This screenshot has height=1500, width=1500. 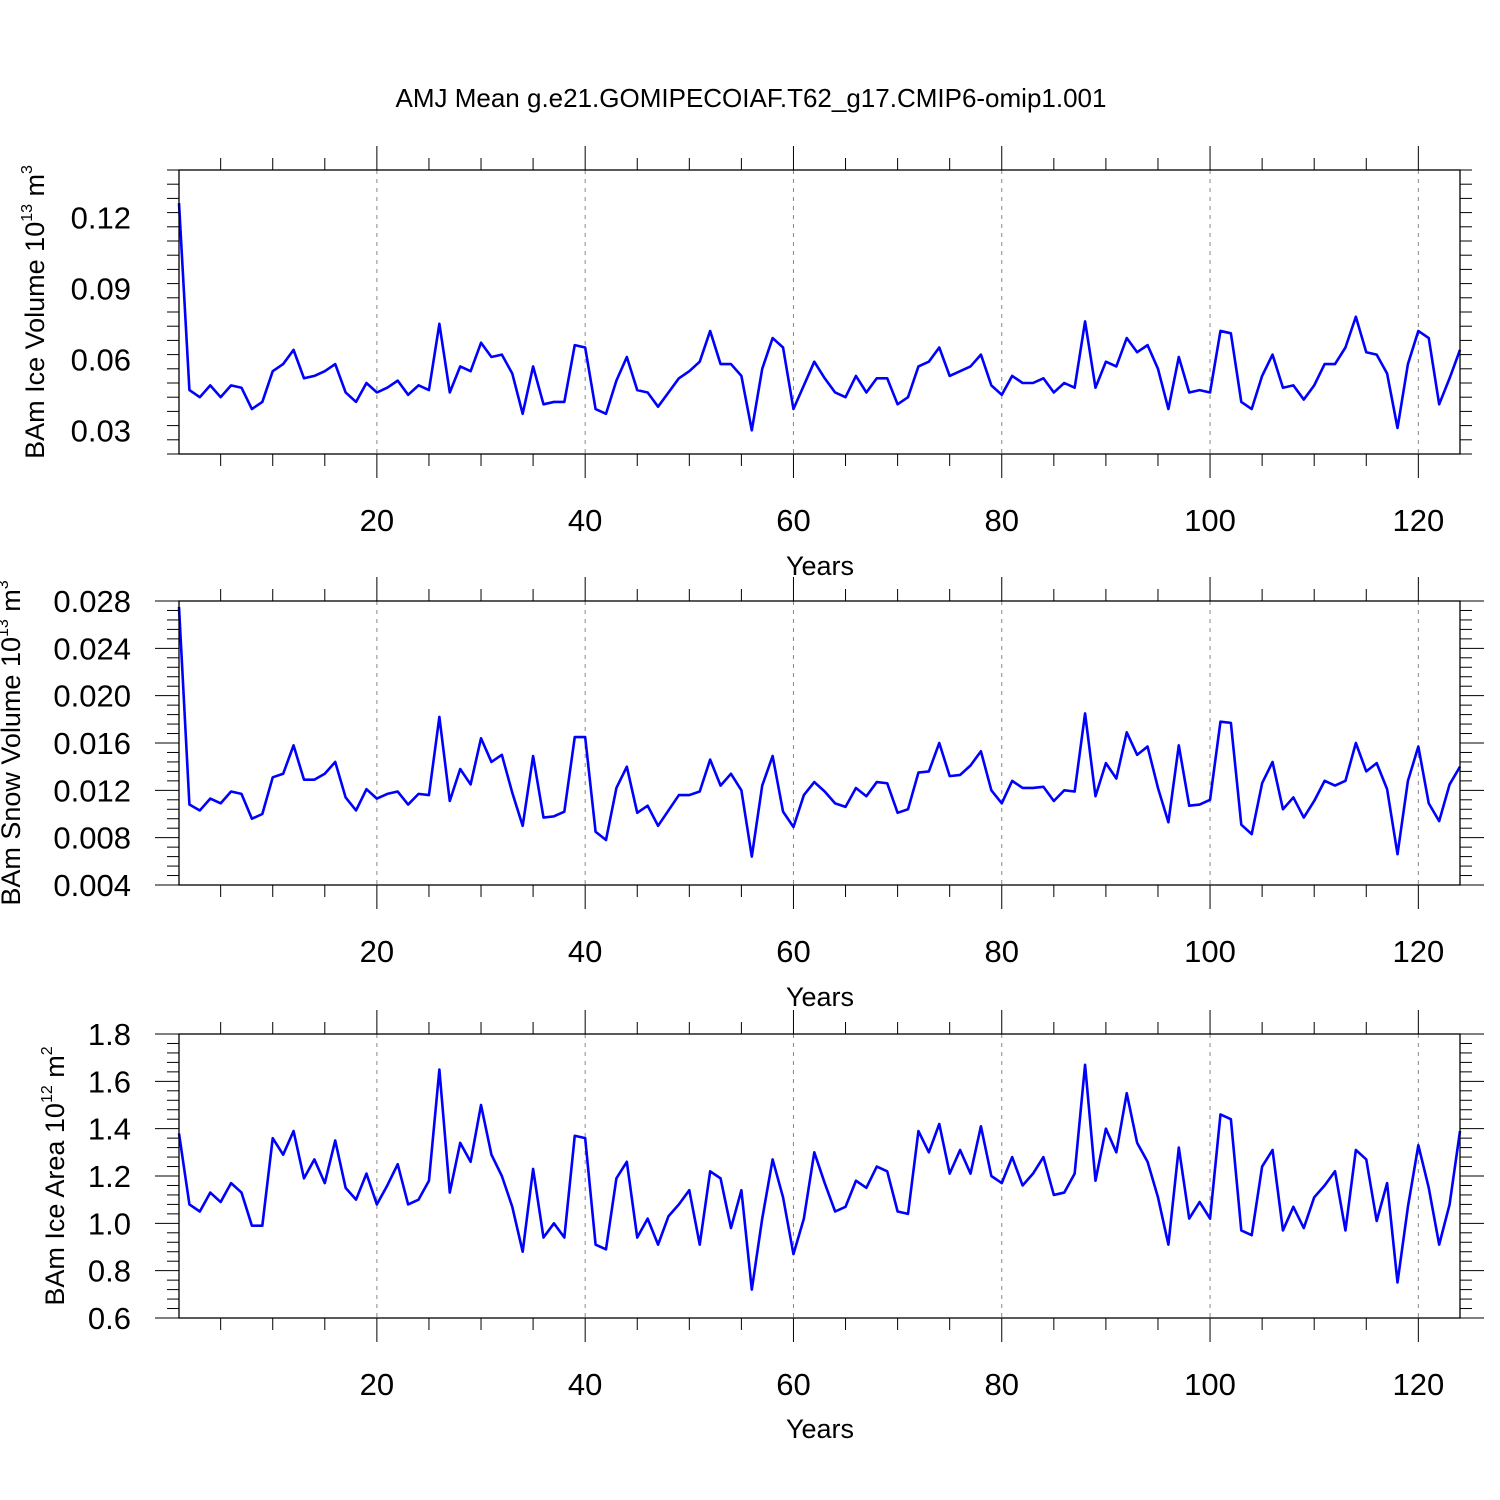 I want to click on y-tick-label: 0.020, so click(x=92, y=696).